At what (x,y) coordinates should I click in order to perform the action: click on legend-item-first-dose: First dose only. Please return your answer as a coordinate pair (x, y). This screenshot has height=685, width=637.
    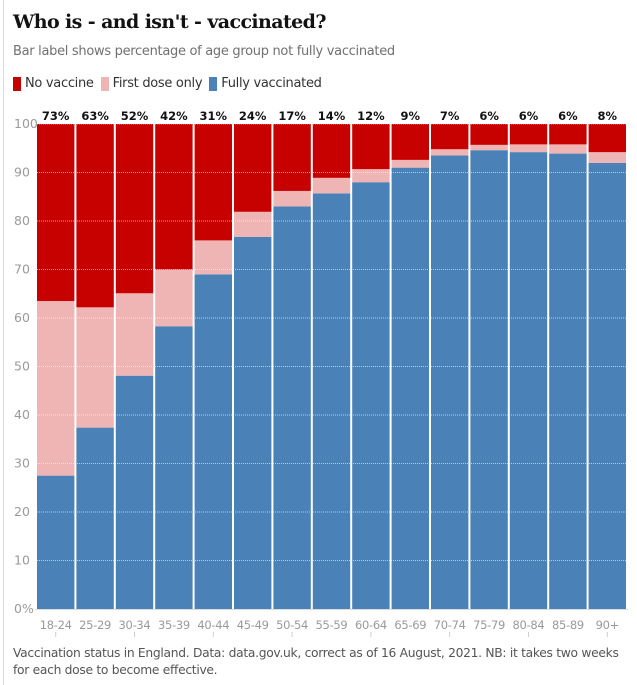
    Looking at the image, I should click on (151, 83).